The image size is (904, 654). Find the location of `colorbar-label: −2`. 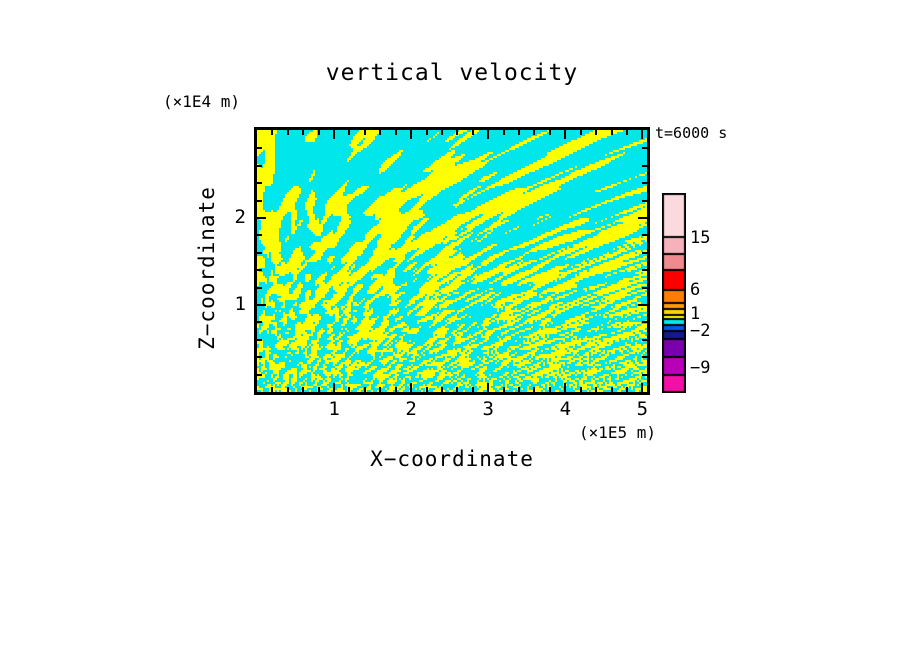

colorbar-label: −2 is located at coordinates (700, 331).